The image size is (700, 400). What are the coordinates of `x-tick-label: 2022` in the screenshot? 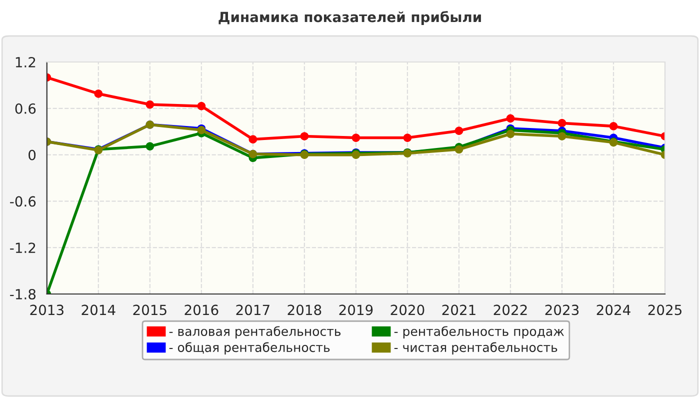 It's located at (510, 310).